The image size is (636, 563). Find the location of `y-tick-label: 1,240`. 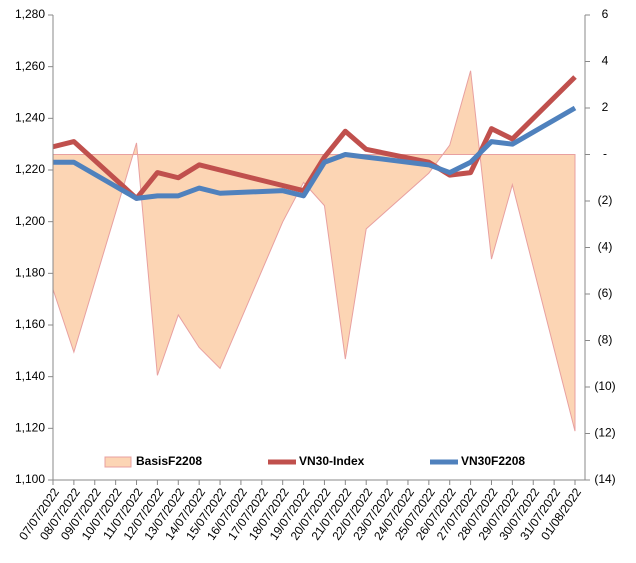

y-tick-label: 1,240 is located at coordinates (30, 118).